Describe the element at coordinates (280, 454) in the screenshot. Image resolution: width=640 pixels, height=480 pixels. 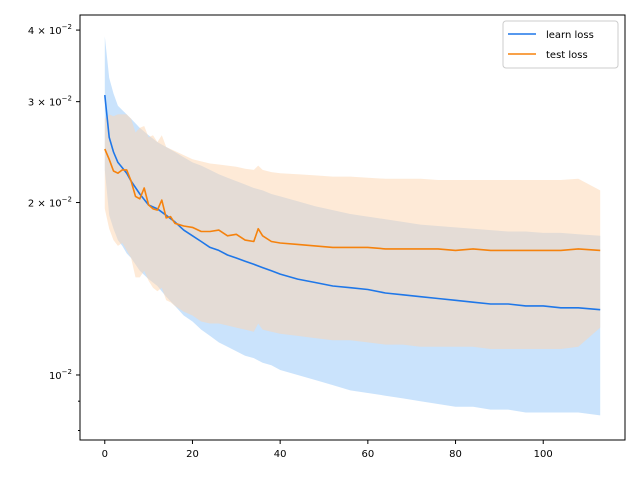
I see `x-tick-label: 40` at that location.